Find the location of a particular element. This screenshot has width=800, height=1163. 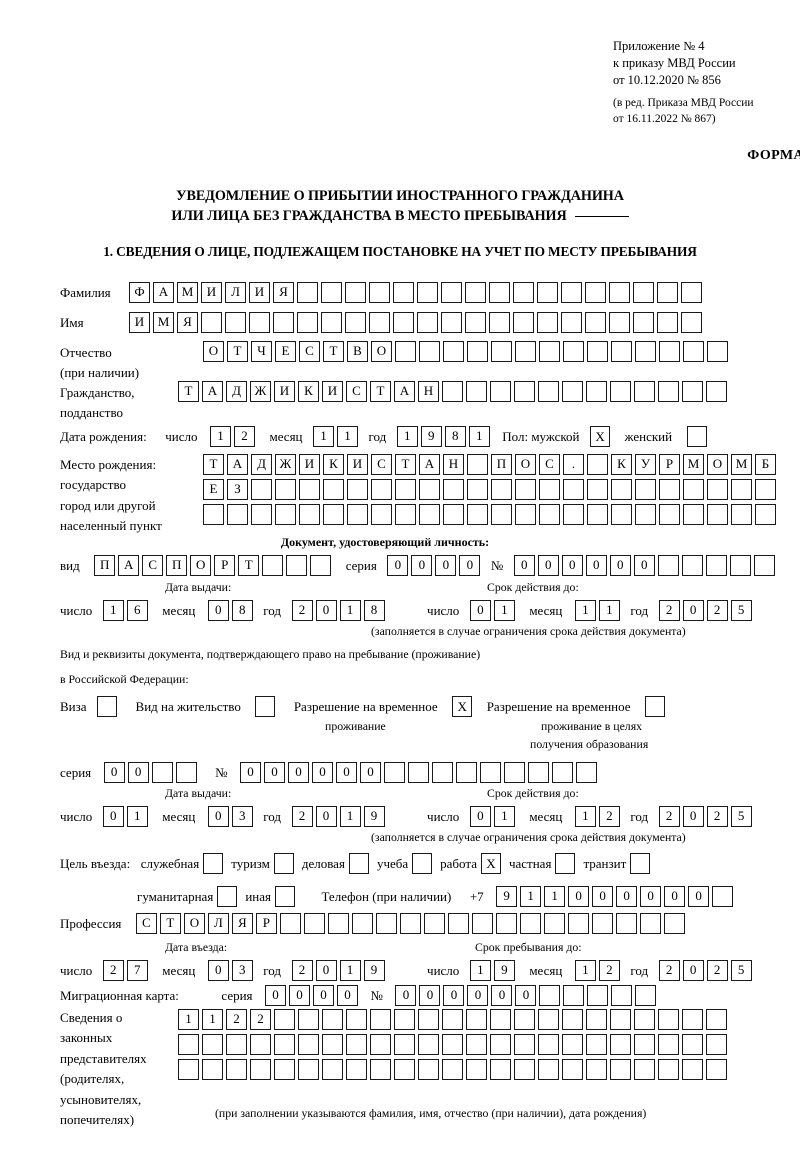

char-cell: С is located at coordinates (146, 923).